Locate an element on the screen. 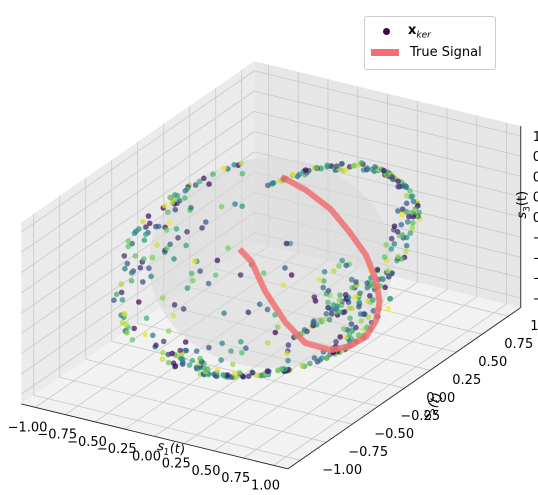 The width and height of the screenshot is (538, 495). legend-marker-true-signal is located at coordinates (385, 52).